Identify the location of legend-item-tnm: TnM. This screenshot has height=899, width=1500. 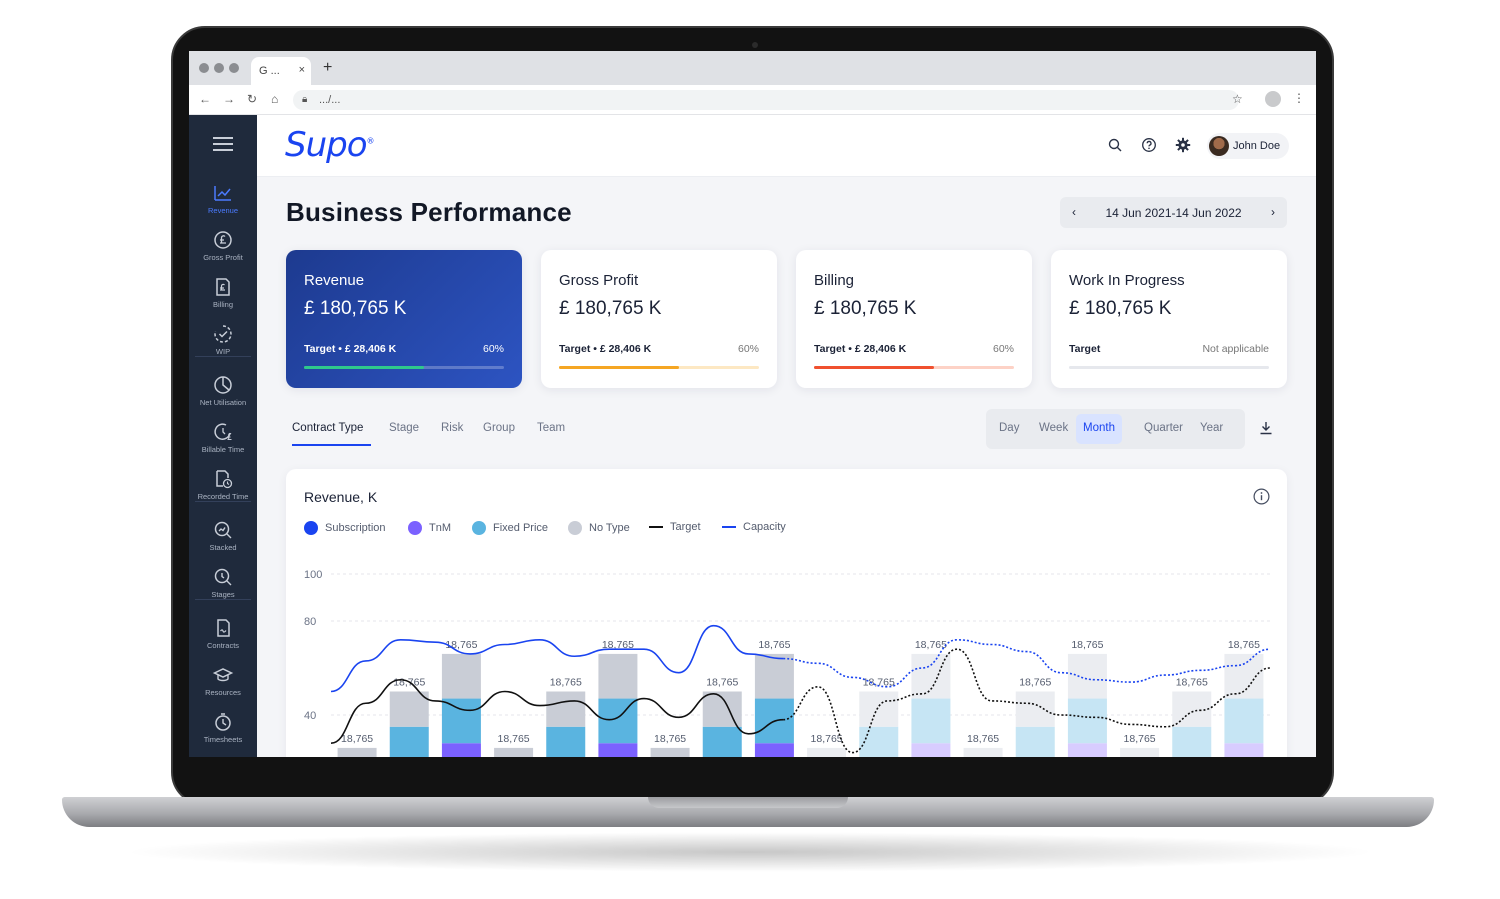
(429, 528).